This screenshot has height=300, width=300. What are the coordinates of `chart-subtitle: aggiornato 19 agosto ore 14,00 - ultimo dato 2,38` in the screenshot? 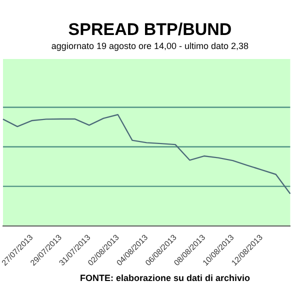 It's located at (150, 46).